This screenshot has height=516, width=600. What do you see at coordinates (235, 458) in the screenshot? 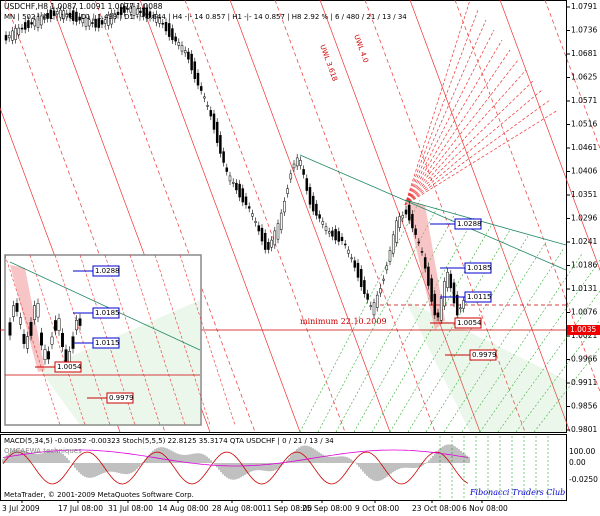
I see `signal-line` at bounding box center [235, 458].